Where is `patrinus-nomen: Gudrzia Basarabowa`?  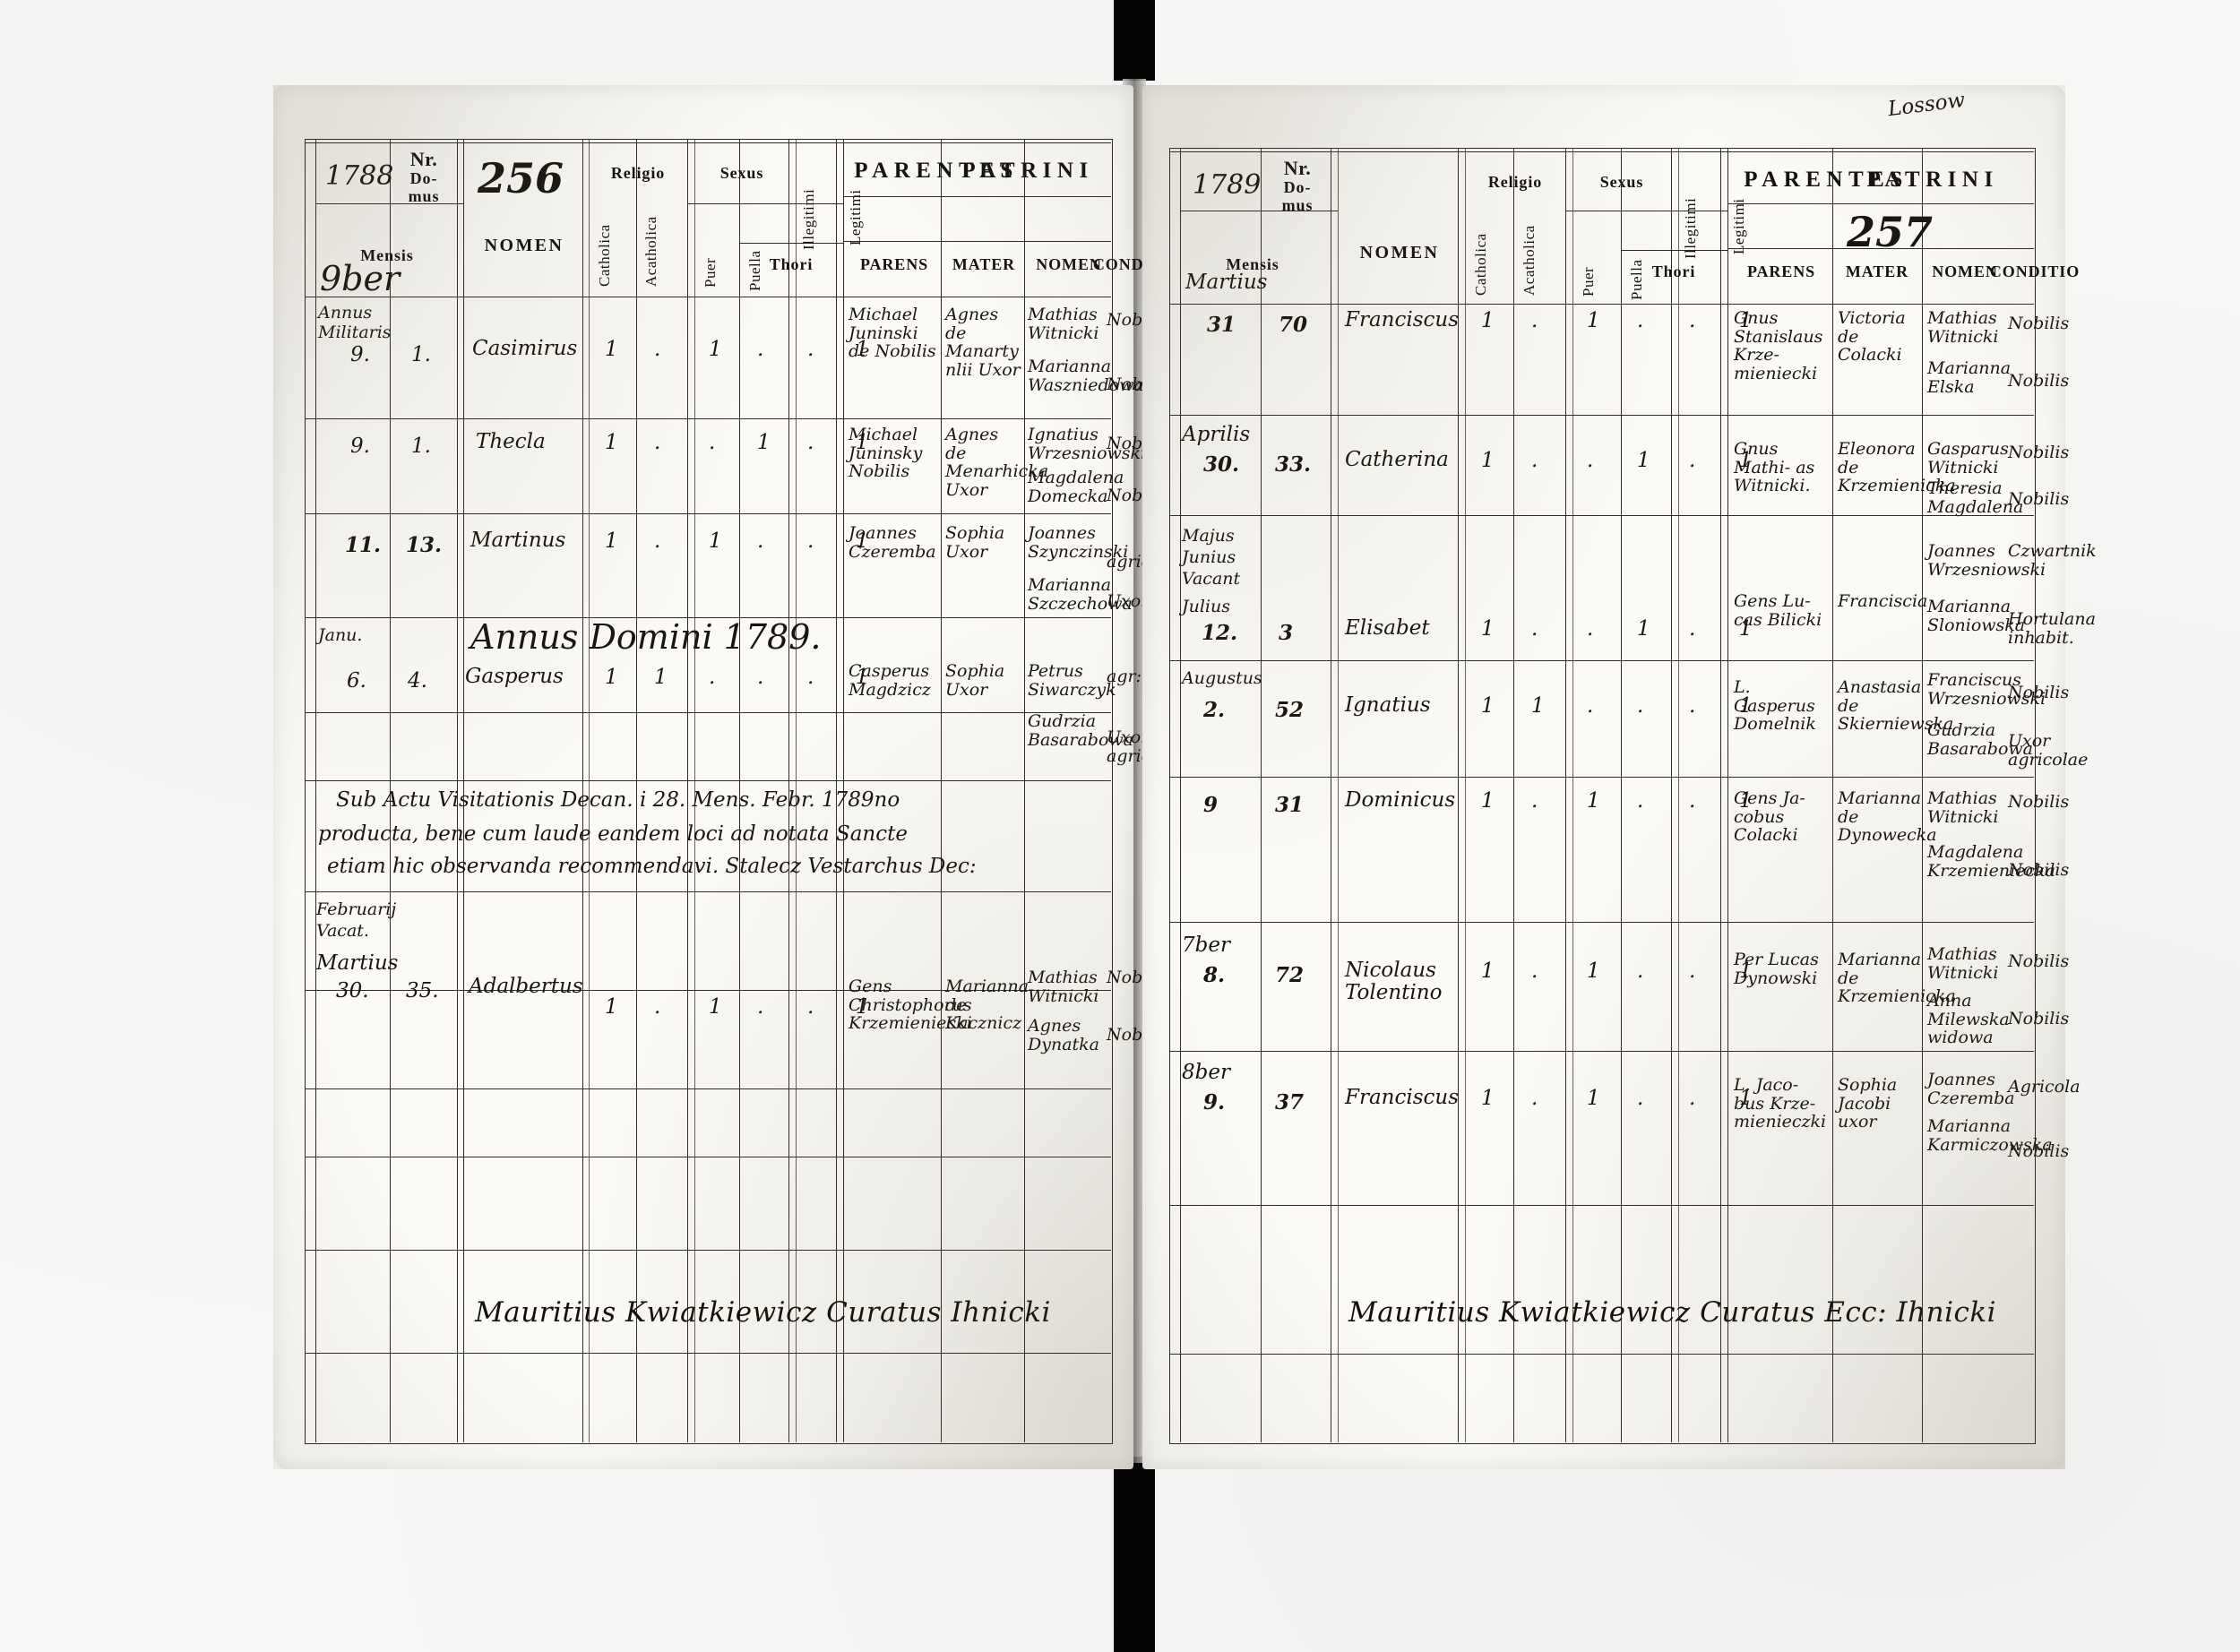 patrinus-nomen: Gudrzia Basarabowa is located at coordinates (1980, 739).